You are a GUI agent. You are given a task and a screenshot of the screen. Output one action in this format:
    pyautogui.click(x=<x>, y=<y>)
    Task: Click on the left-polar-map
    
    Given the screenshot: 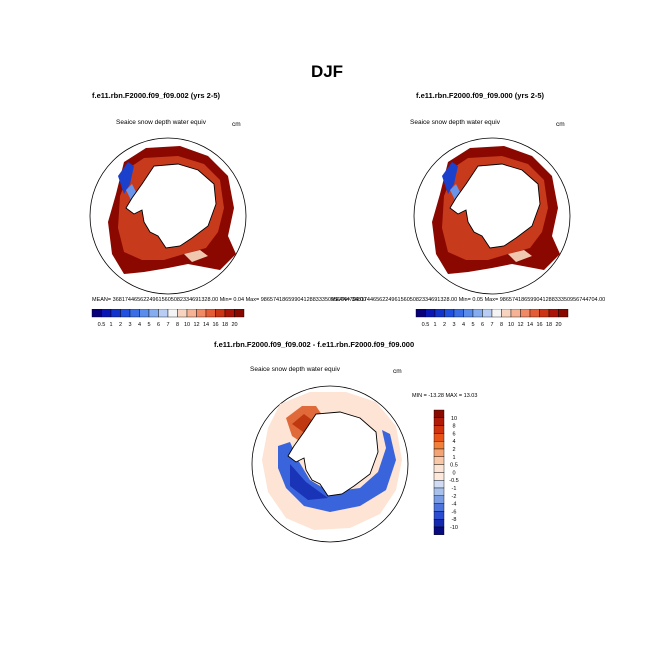 What is the action you would take?
    pyautogui.click(x=168, y=216)
    